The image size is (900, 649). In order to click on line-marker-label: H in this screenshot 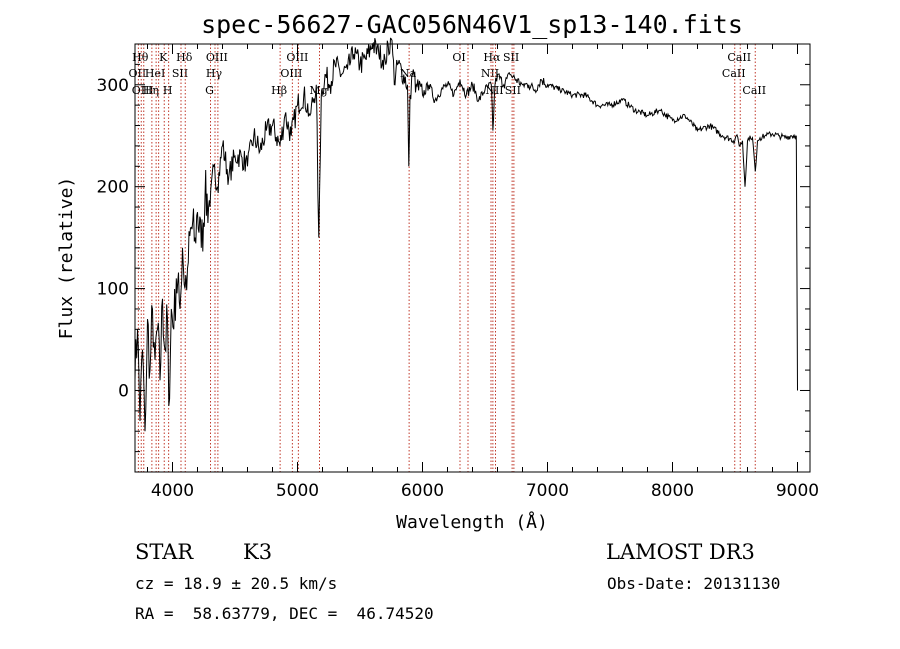, I will do `click(168, 90)`.